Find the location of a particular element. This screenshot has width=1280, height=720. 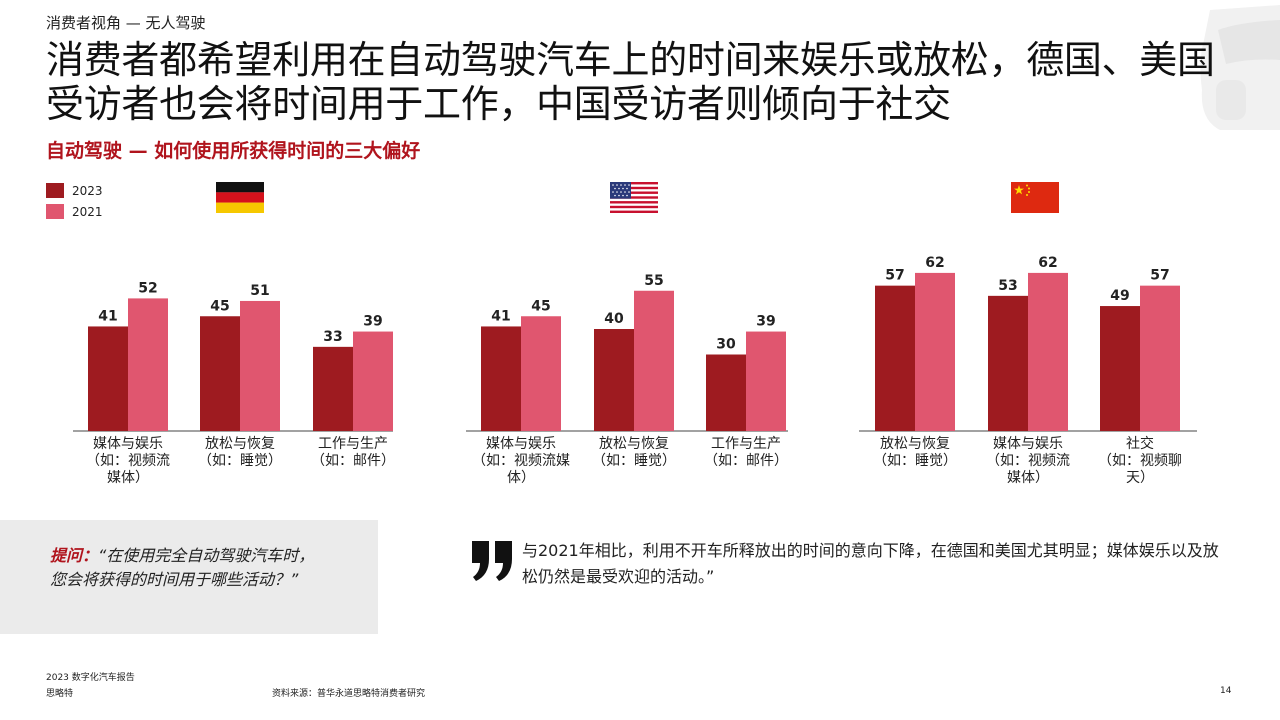

footer-source: 资料来源：普华永道思略特消费者研究 is located at coordinates (349, 694).